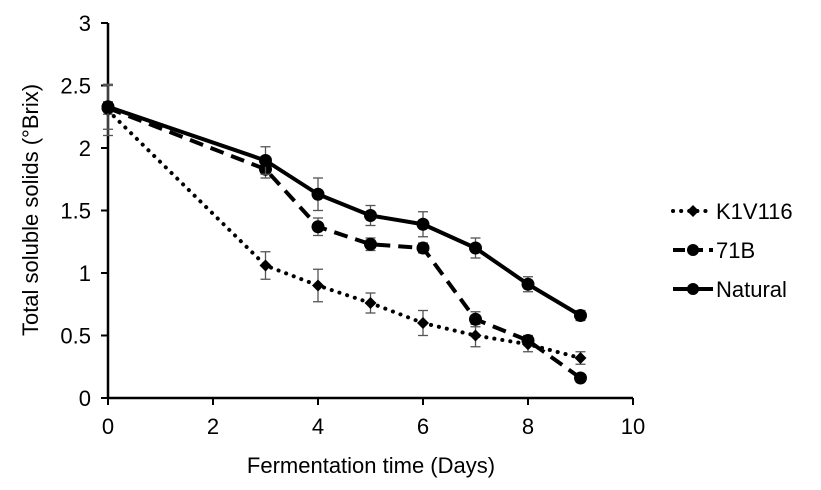 This screenshot has height=490, width=821. What do you see at coordinates (754, 211) in the screenshot?
I see `legend-label: K1V116` at bounding box center [754, 211].